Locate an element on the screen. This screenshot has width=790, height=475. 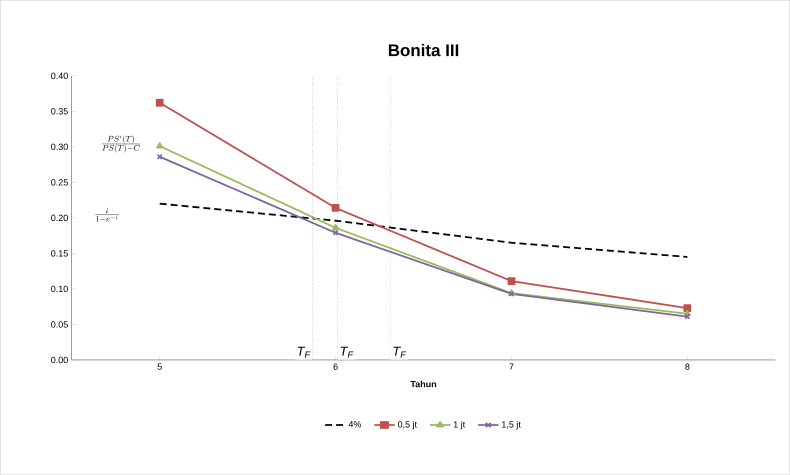
annotation: $\frac{i}{1-e^{-i}}$ is located at coordinates (107, 215).